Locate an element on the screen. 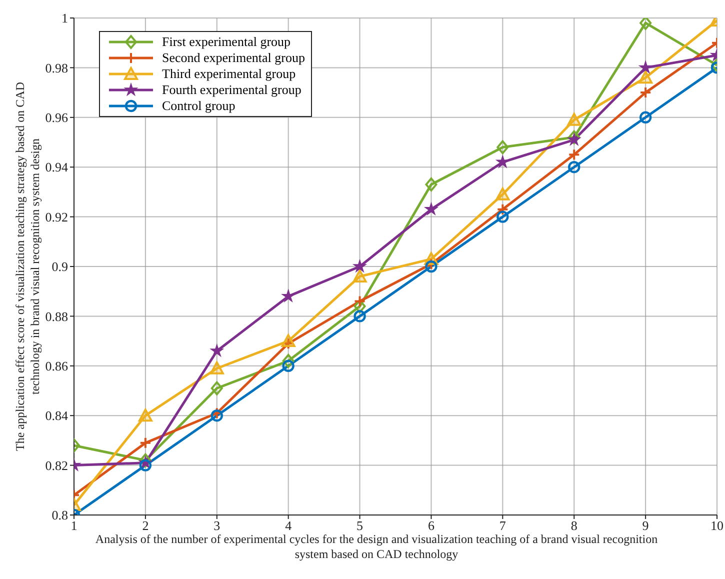 The image size is (725, 579). legend-label: First experimental group is located at coordinates (226, 42).